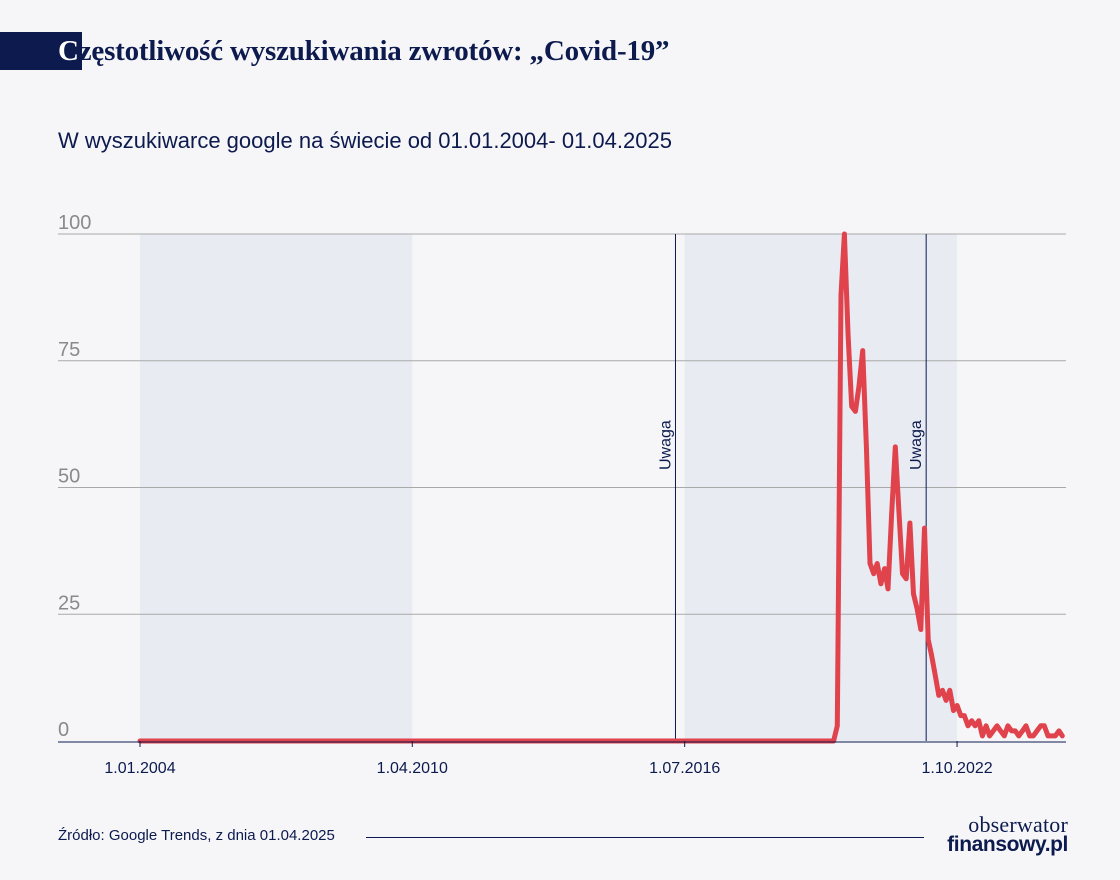 The width and height of the screenshot is (1120, 880). What do you see at coordinates (916, 445) in the screenshot?
I see `annotation-label-2: Uwaga` at bounding box center [916, 445].